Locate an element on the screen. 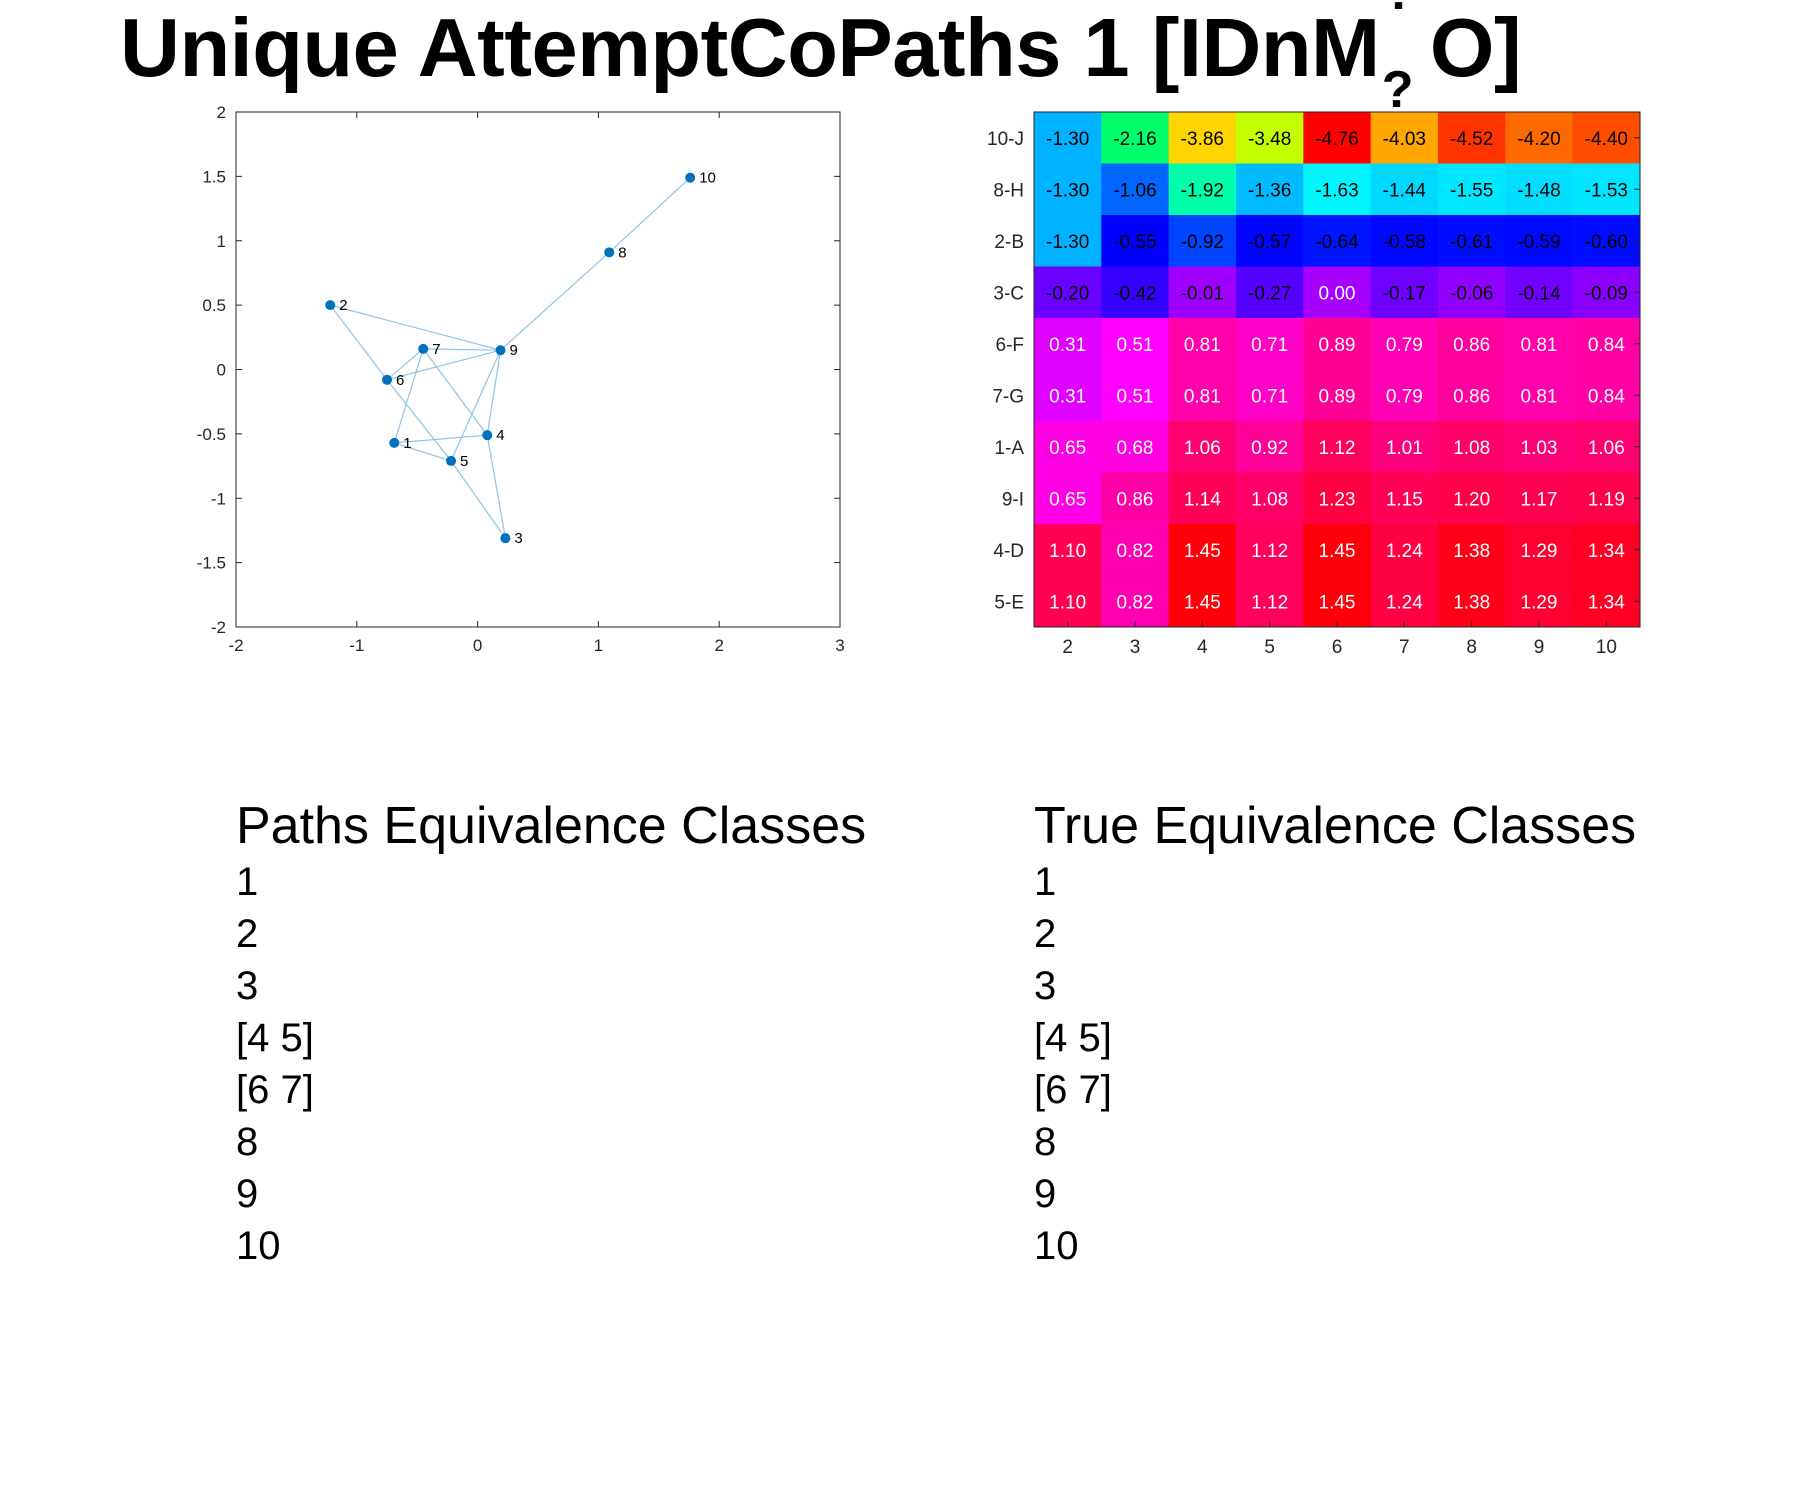  heatmap-cell-label: 0.89 is located at coordinates (1337, 396).